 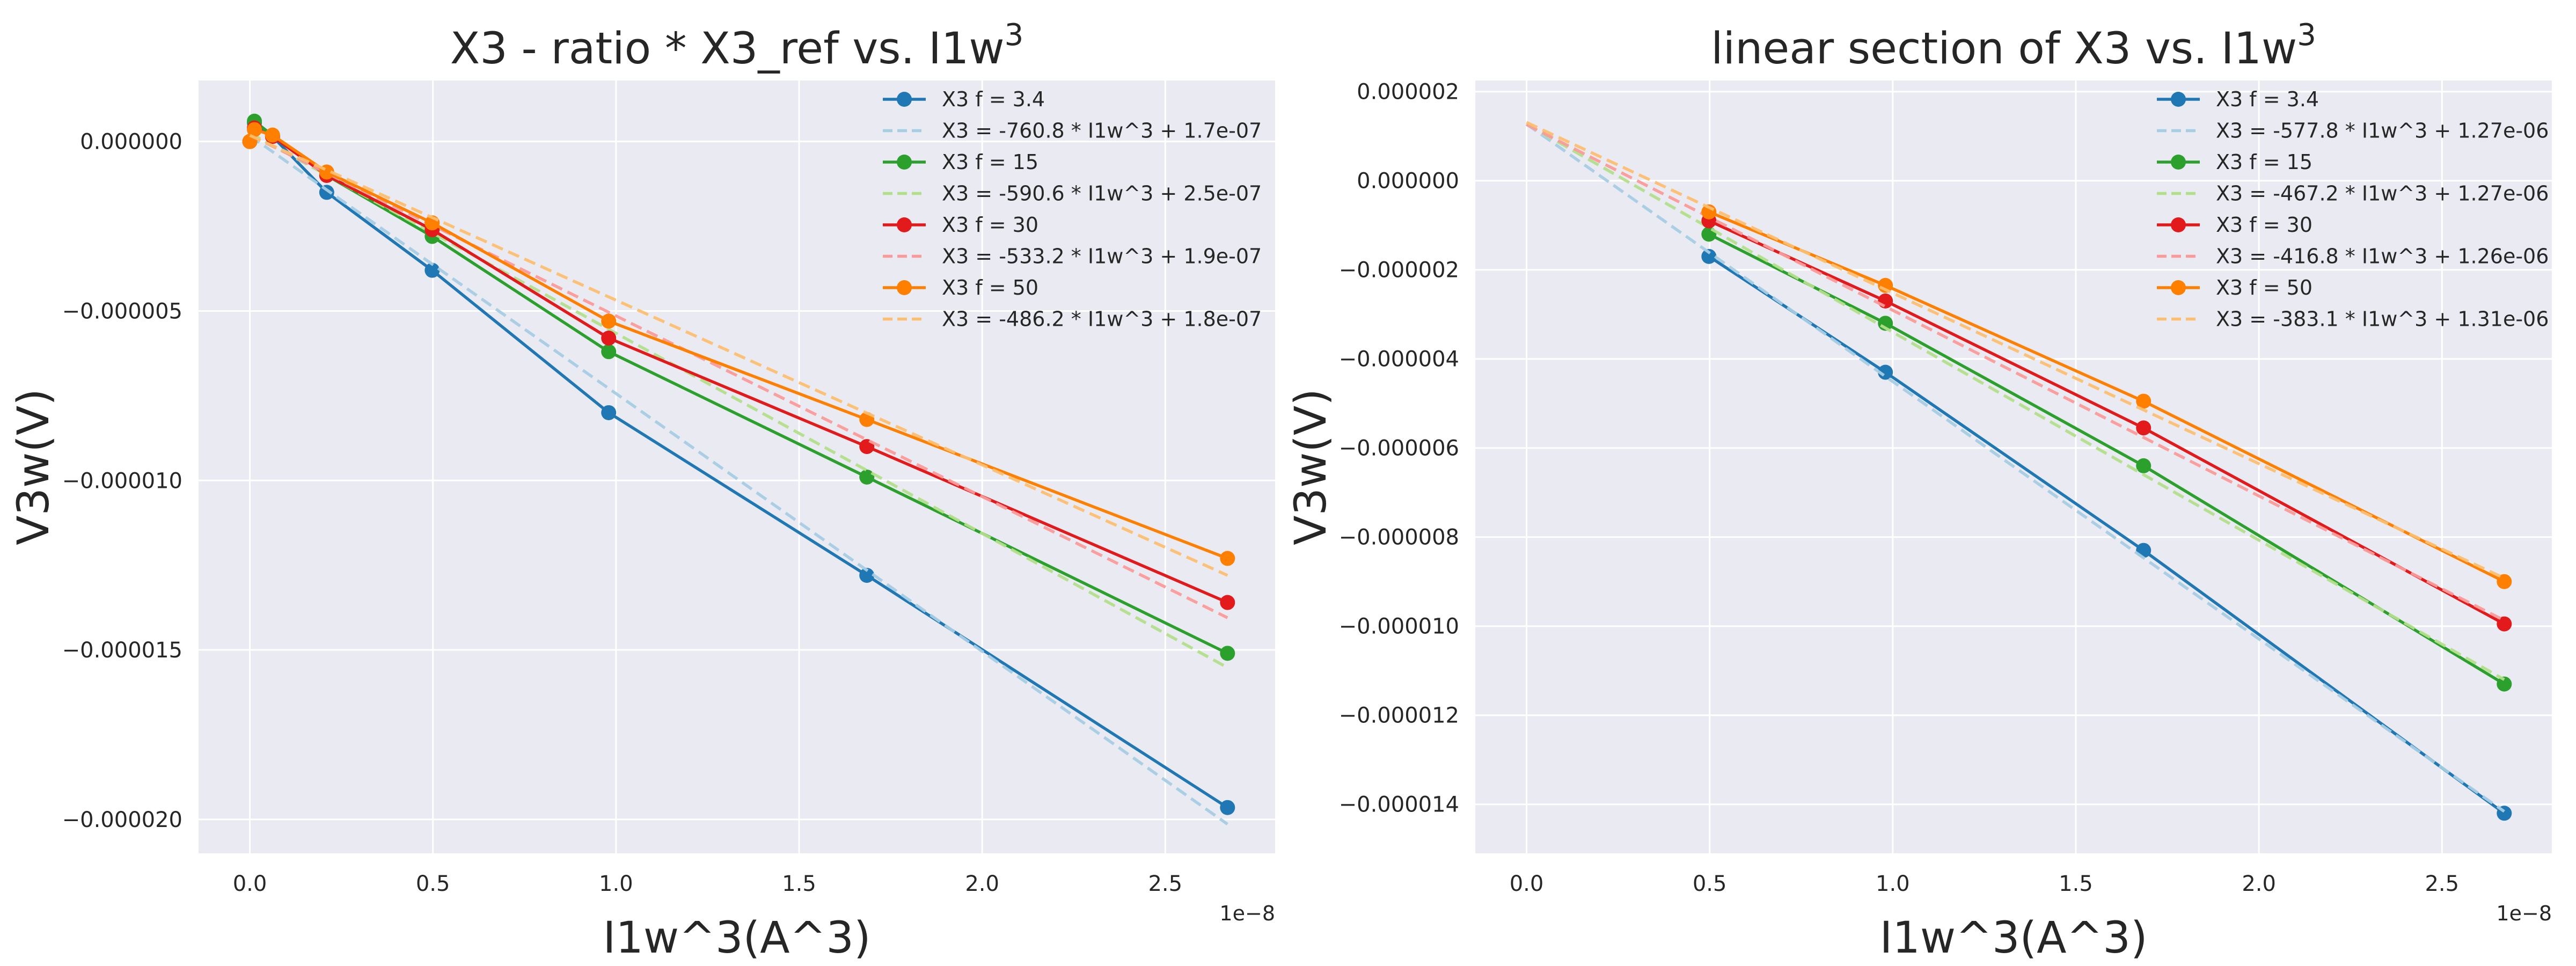 I want to click on y-tick-label: 0.000002, so click(x=1408, y=92).